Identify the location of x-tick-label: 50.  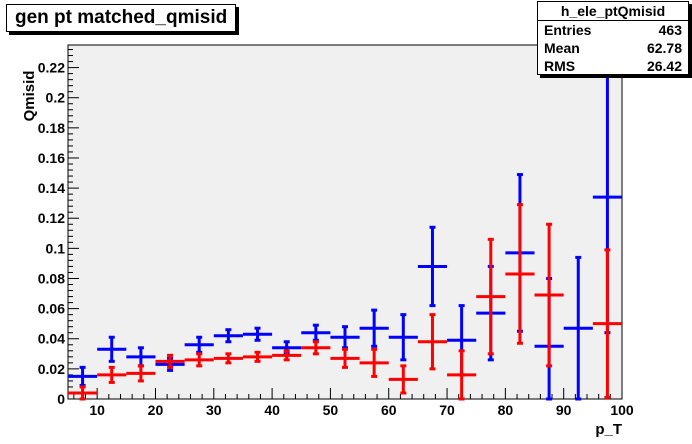
(331, 410).